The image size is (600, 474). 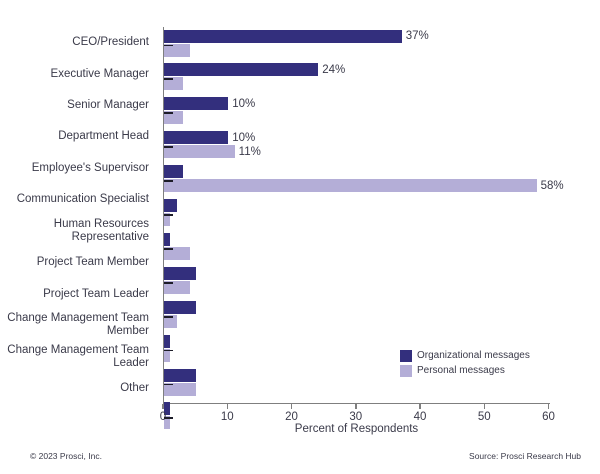 I want to click on legend-swatch-organizational, so click(x=406, y=355).